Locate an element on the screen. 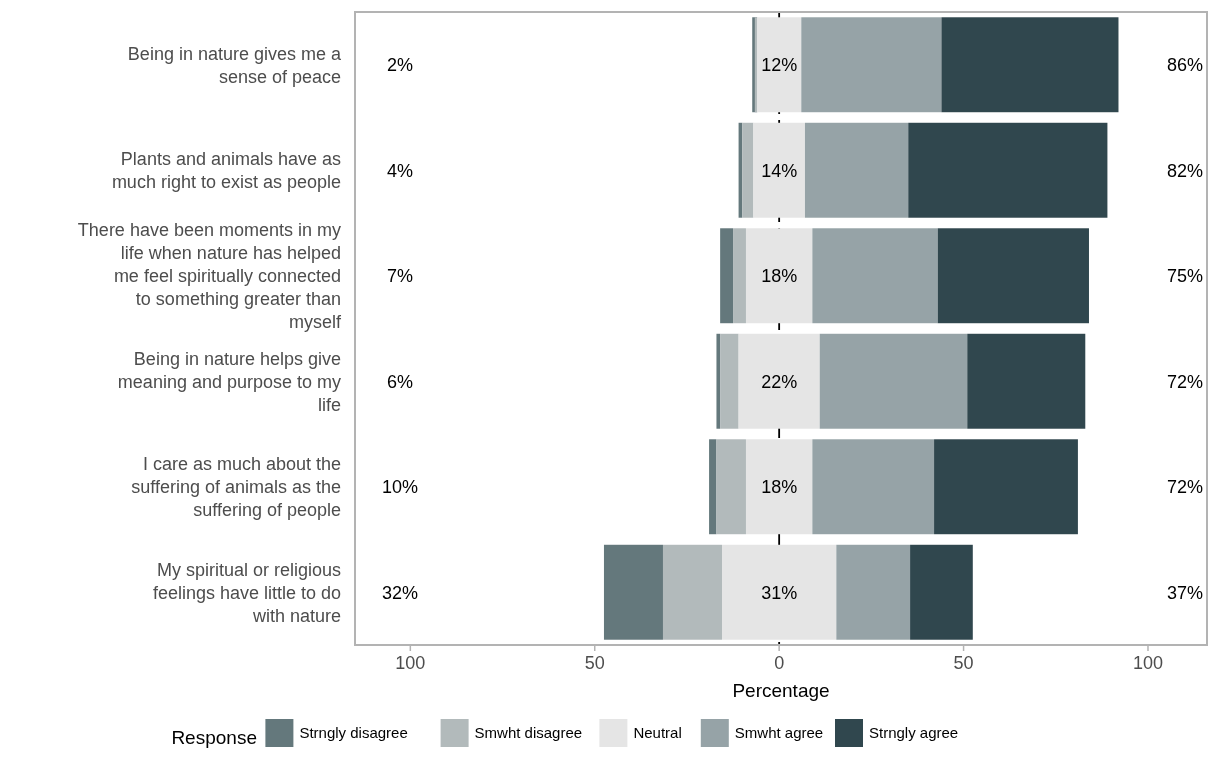  legend-label: Neutral is located at coordinates (657, 732).